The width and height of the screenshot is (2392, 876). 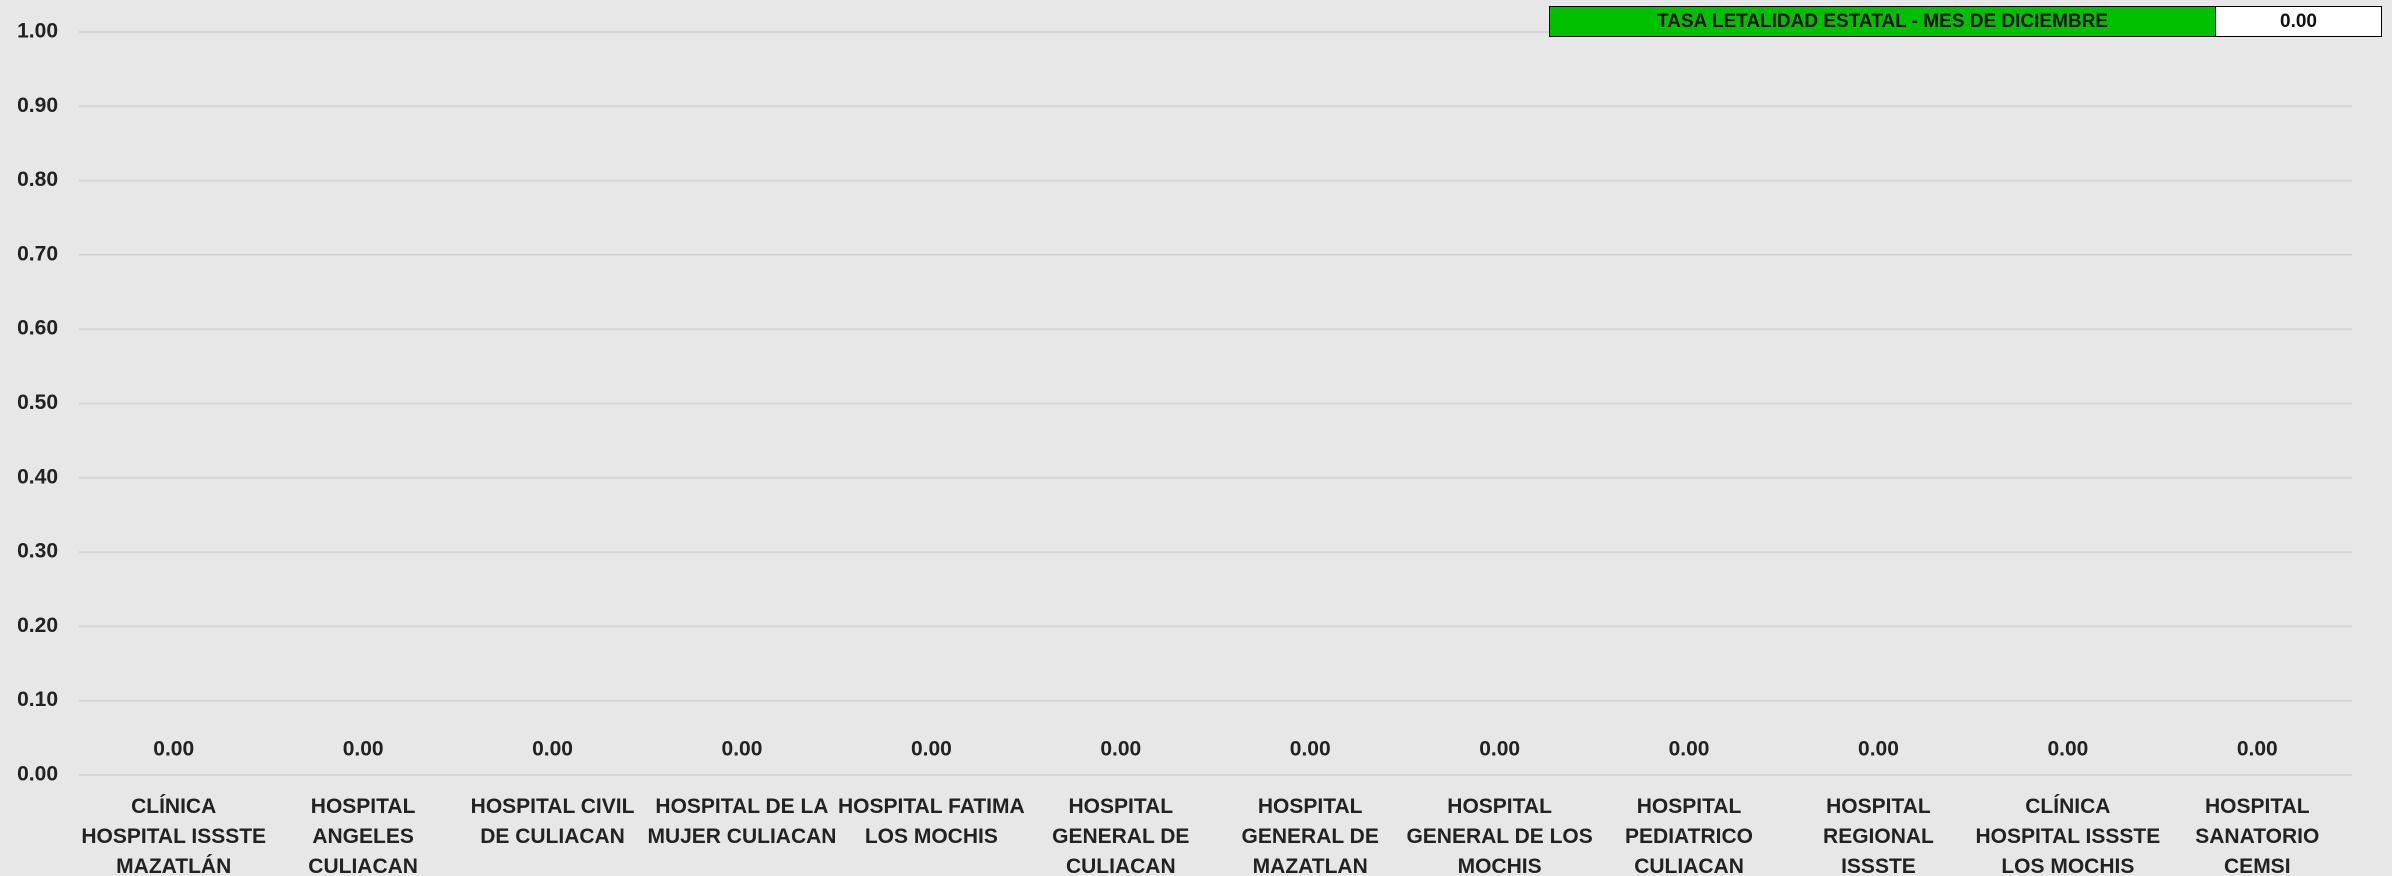 I want to click on y-tick-label: 0.20, so click(x=37, y=625).